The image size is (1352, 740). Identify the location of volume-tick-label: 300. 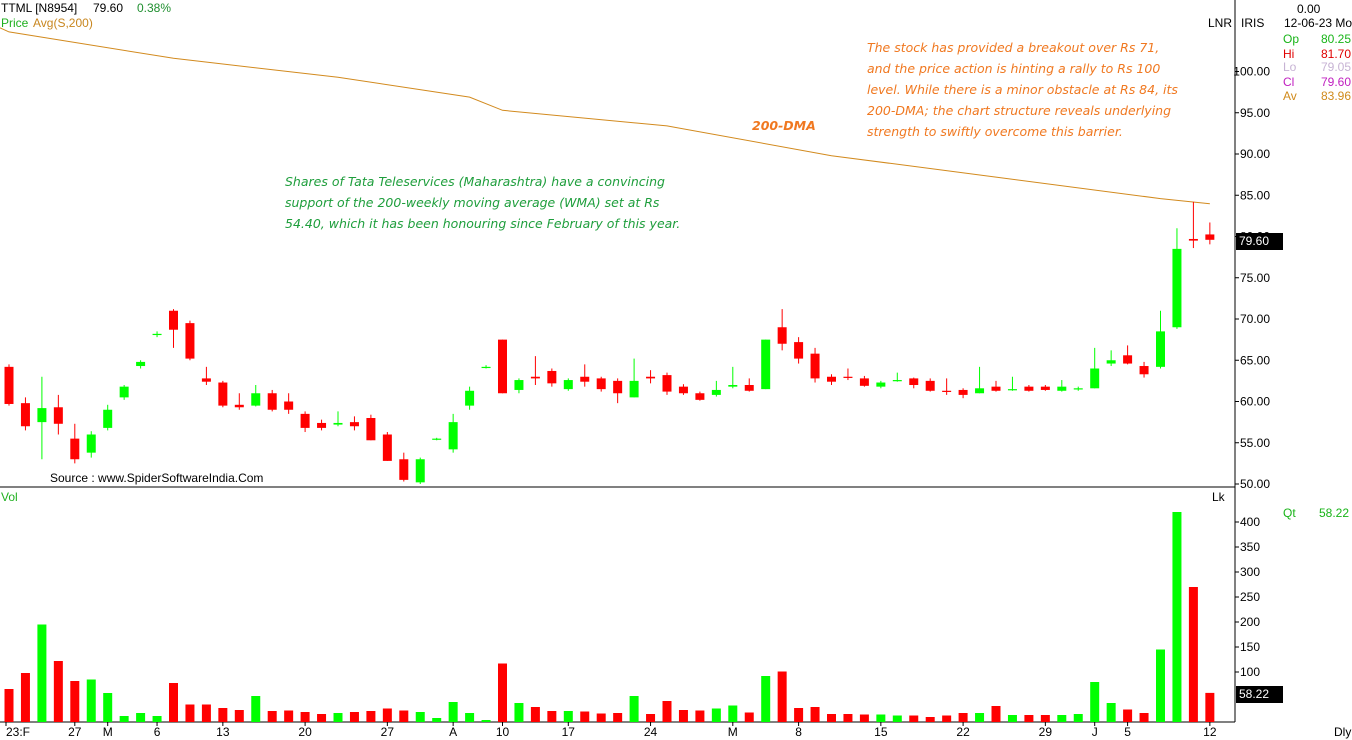
(1250, 572).